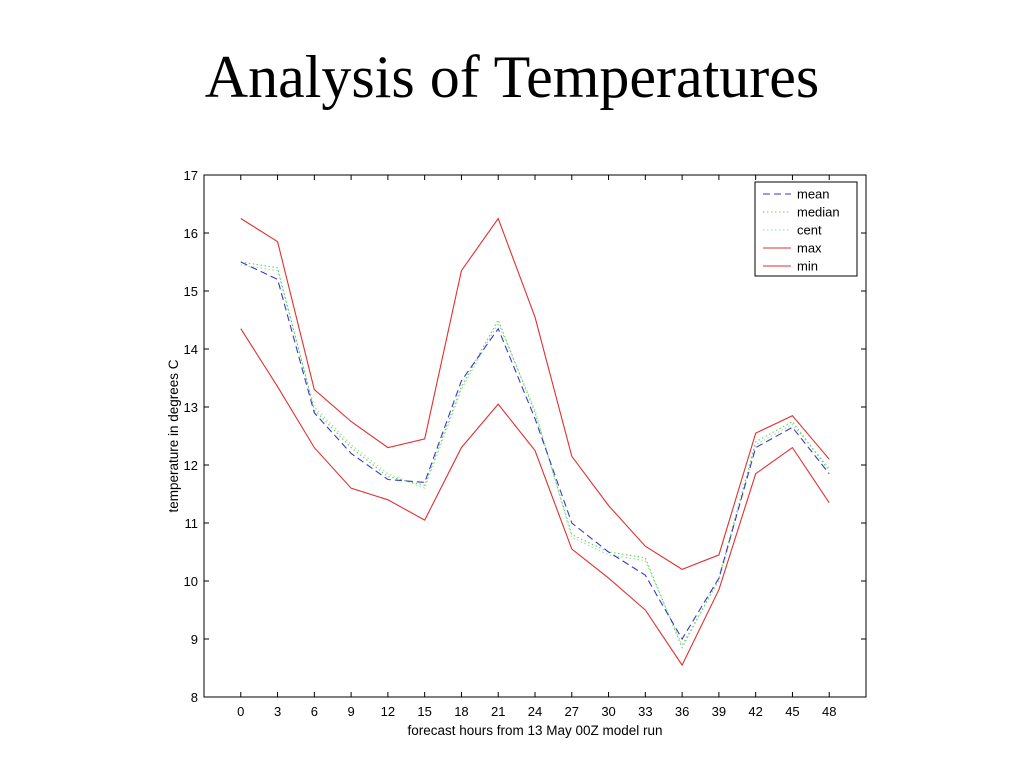 Image resolution: width=1024 pixels, height=768 pixels. I want to click on x-tick-label: 36, so click(682, 711).